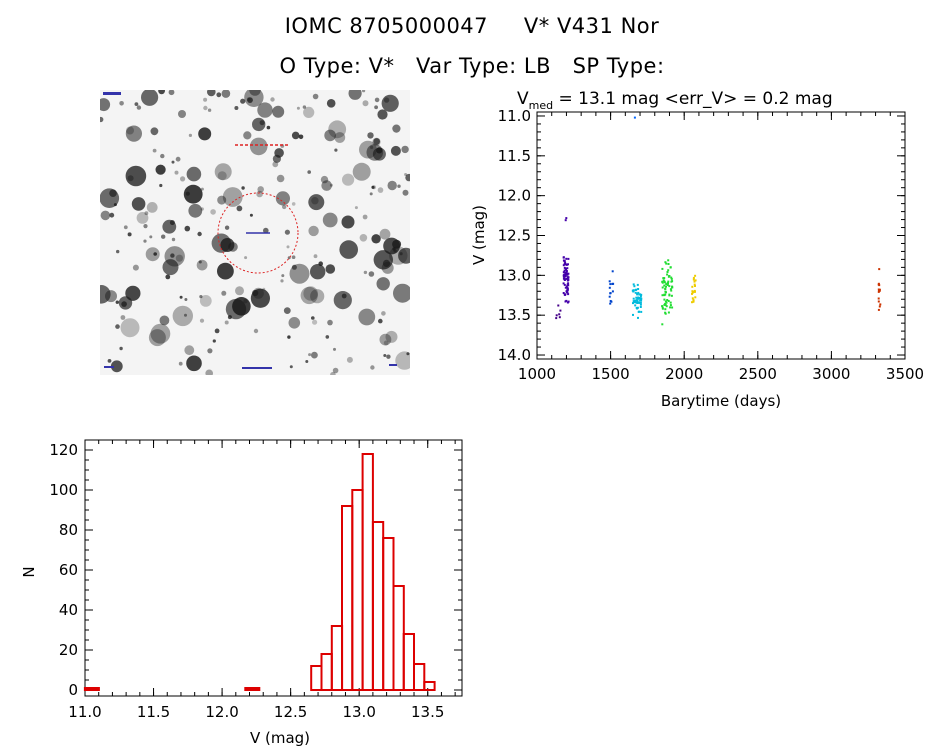  I want to click on hist-y-tick-label: 120, so click(63, 450).